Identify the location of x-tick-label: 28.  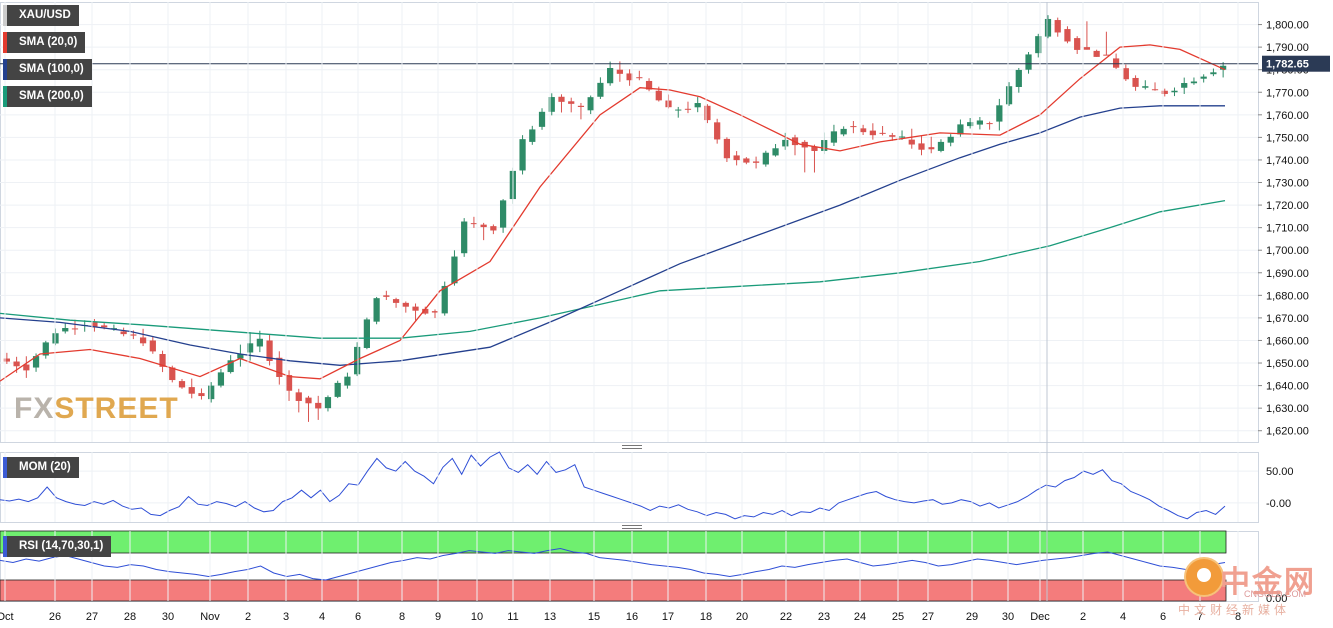
(130, 617).